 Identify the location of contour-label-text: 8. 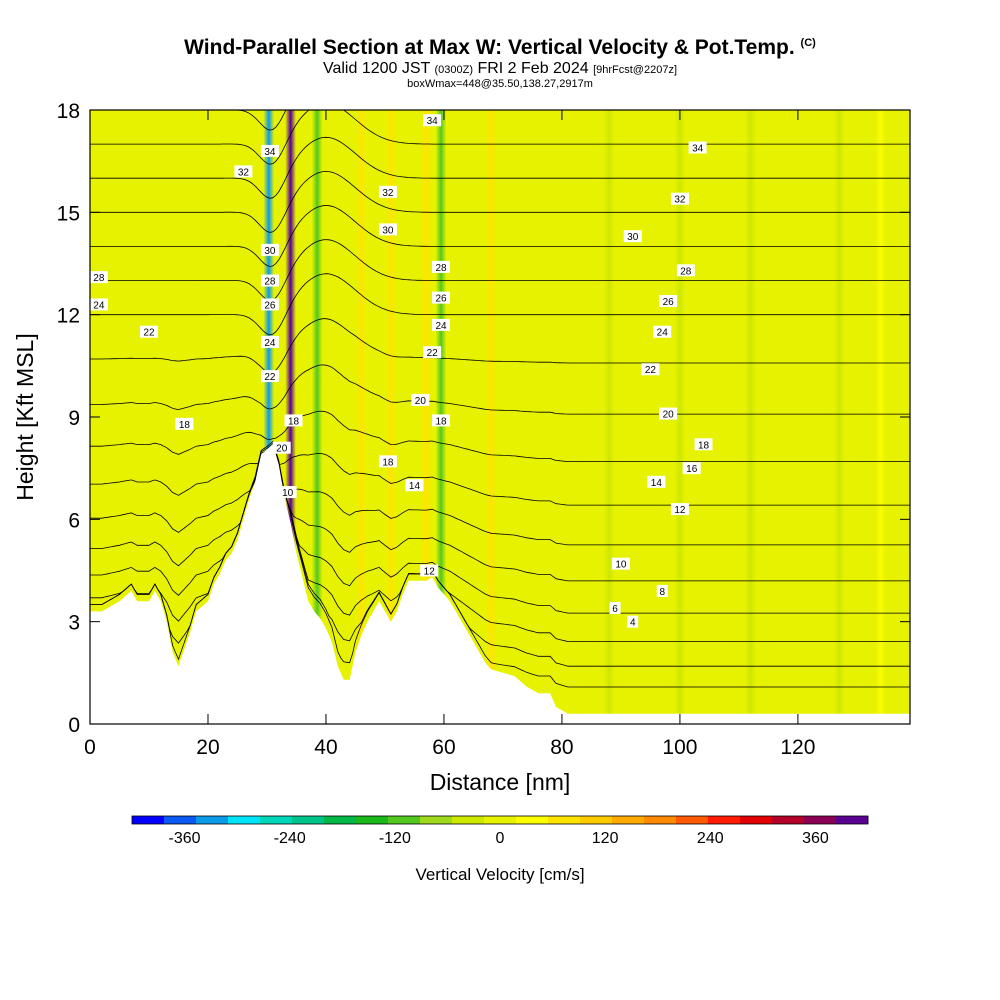
(662, 592).